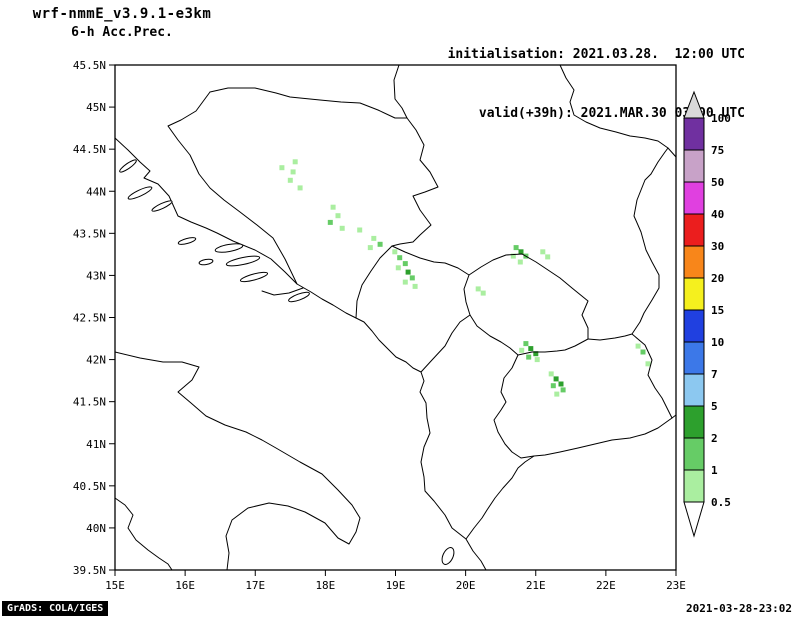 This screenshot has height=618, width=800. What do you see at coordinates (717, 310) in the screenshot?
I see `colorbar-label: 15` at bounding box center [717, 310].